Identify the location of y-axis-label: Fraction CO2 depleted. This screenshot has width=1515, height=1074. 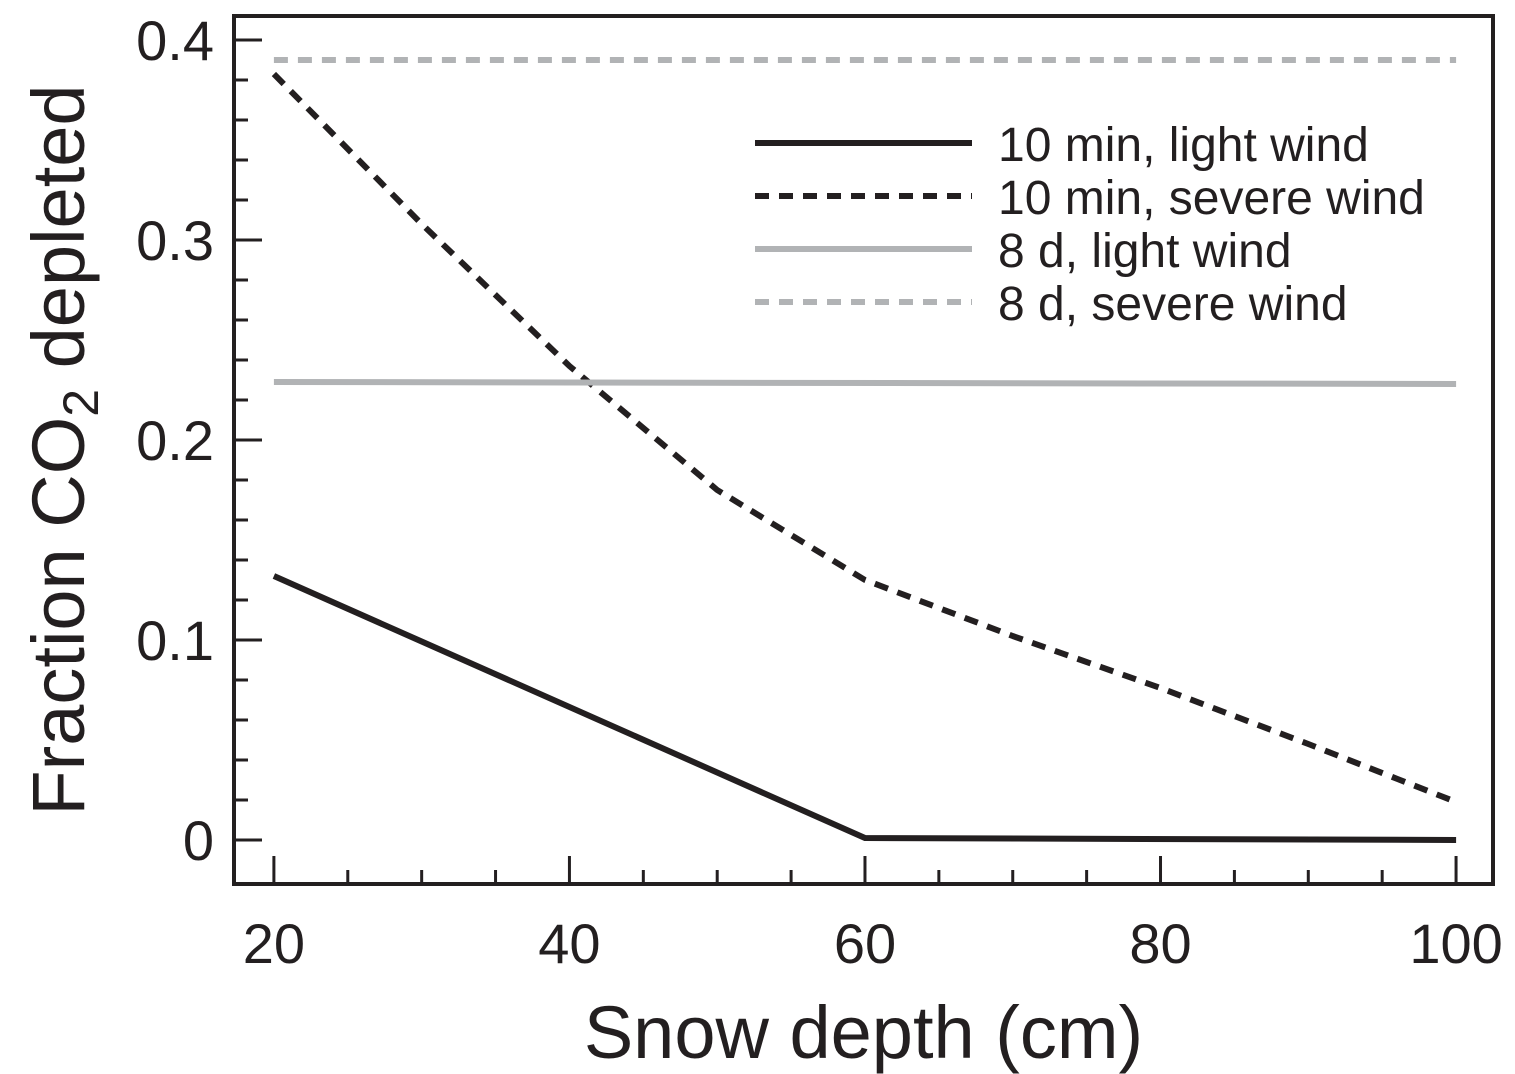
(63, 449).